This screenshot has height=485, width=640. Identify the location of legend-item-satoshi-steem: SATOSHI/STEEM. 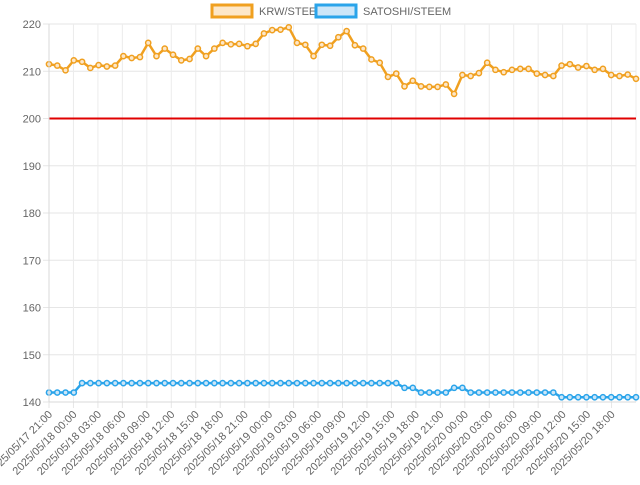
(382, 11).